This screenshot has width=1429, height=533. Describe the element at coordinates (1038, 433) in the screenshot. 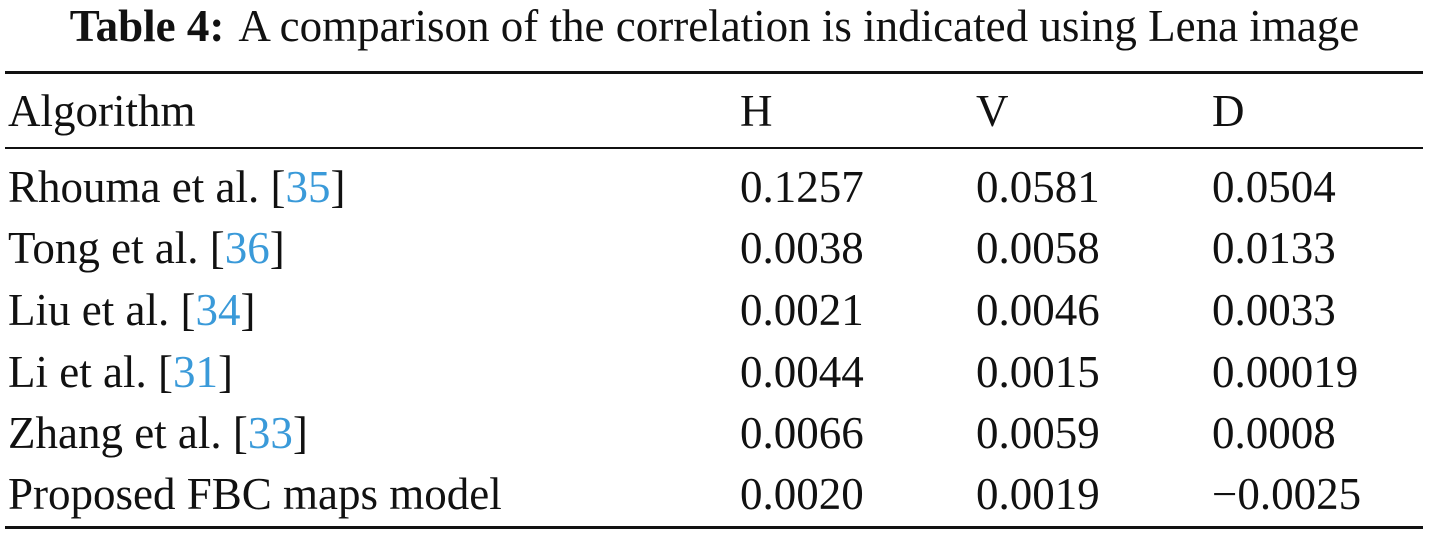

I see `v-value: 0.0059` at that location.